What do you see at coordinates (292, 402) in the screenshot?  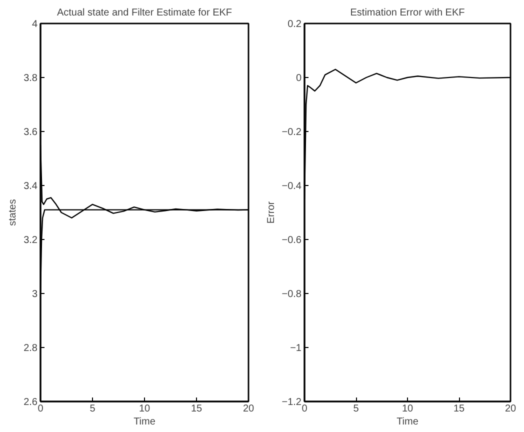 I see `y-tick-label: −1.2` at bounding box center [292, 402].